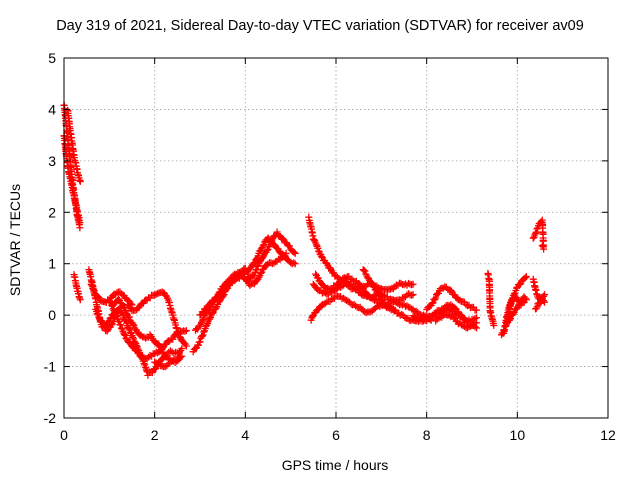 Image resolution: width=640 pixels, height=480 pixels. Describe the element at coordinates (64, 435) in the screenshot. I see `x-tick-label: 0` at that location.